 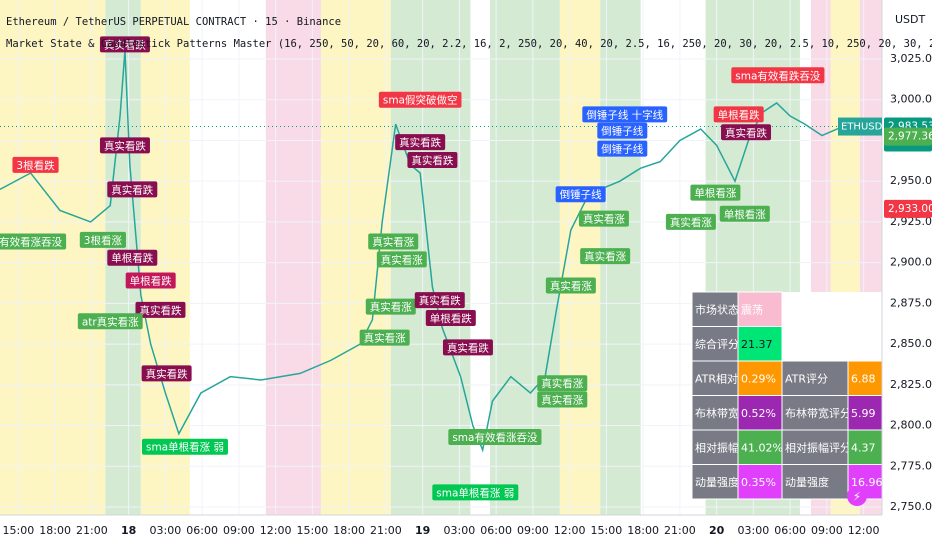 I want to click on table-label: 市场状态, so click(x=717, y=309).